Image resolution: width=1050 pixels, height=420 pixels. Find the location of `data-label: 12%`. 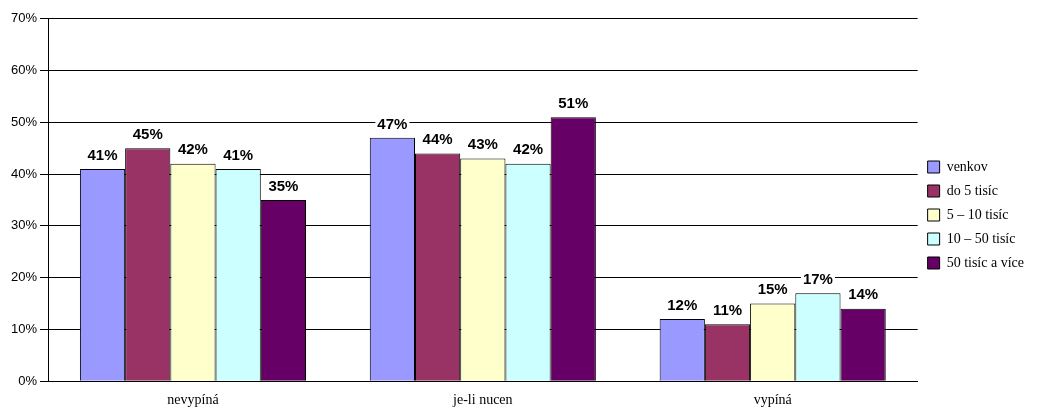

data-label: 12% is located at coordinates (682, 304).